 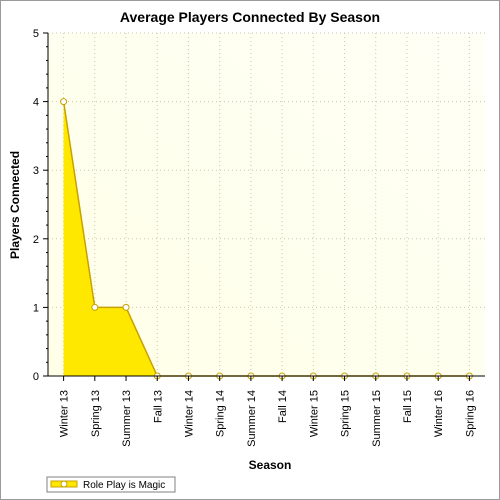 I want to click on x-tick-label: Fall 13, so click(x=158, y=406).